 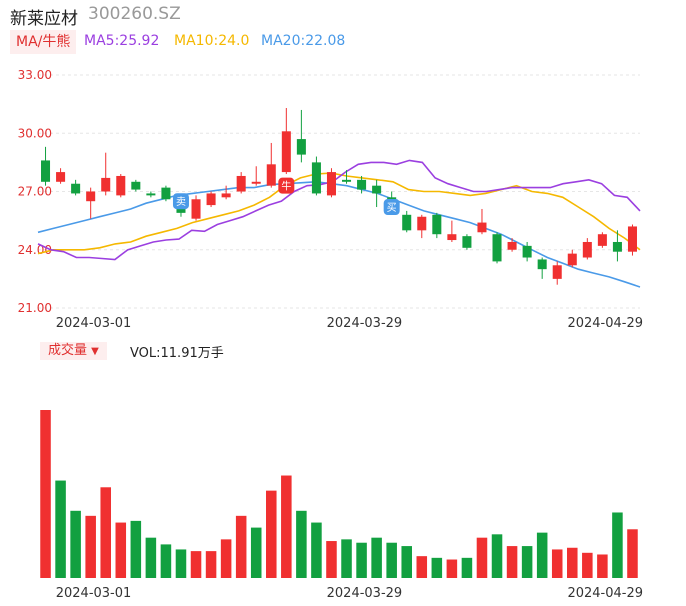 I want to click on y-tick-label: 21.00, so click(x=35, y=308).